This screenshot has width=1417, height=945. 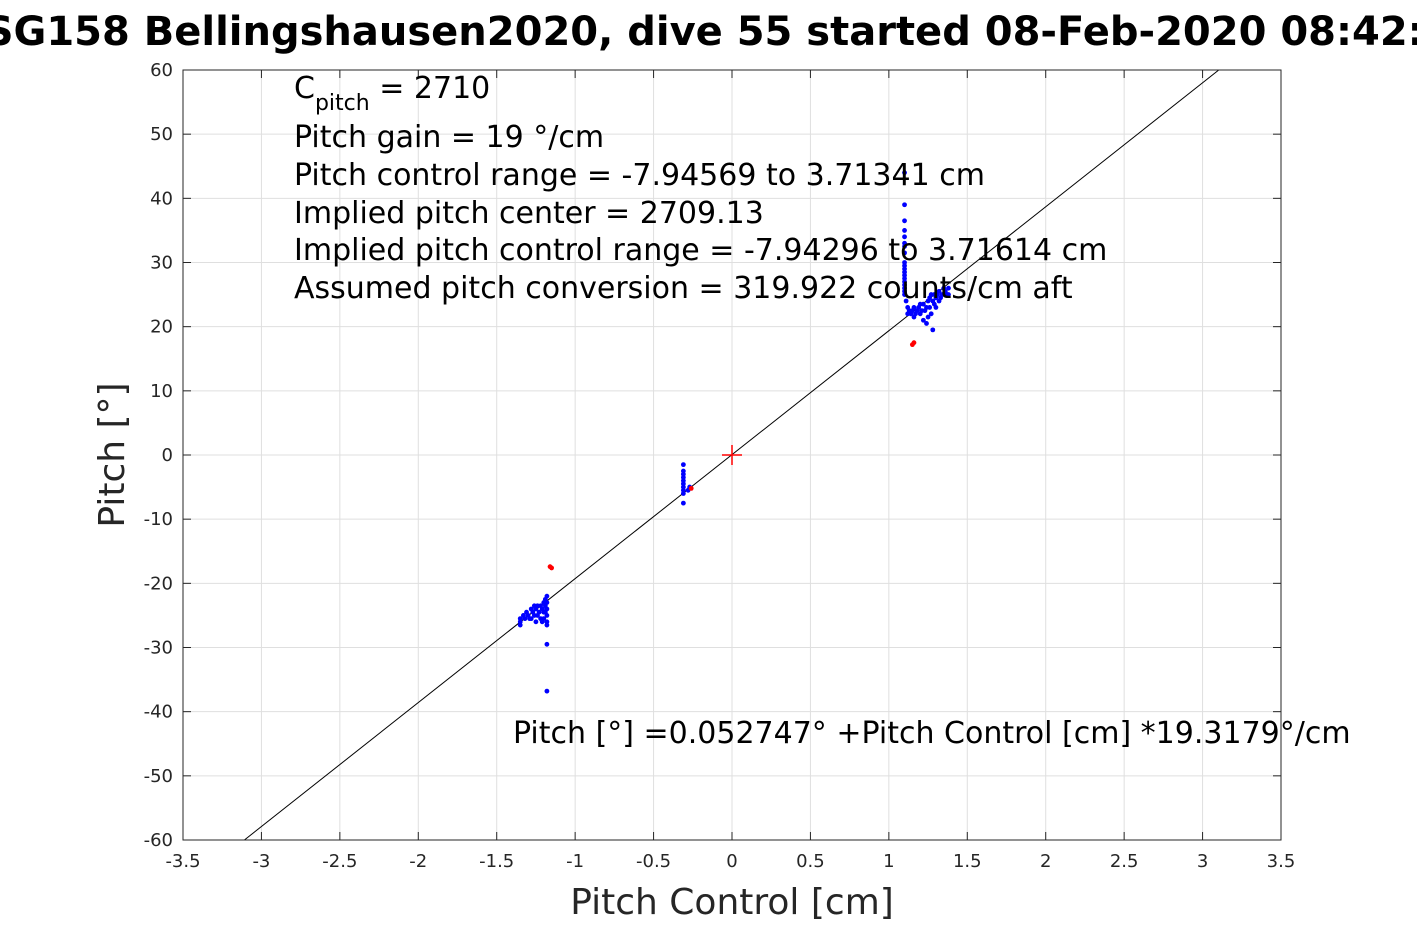 What do you see at coordinates (430, 88) in the screenshot?
I see `c-pitch-value: = 2710` at bounding box center [430, 88].